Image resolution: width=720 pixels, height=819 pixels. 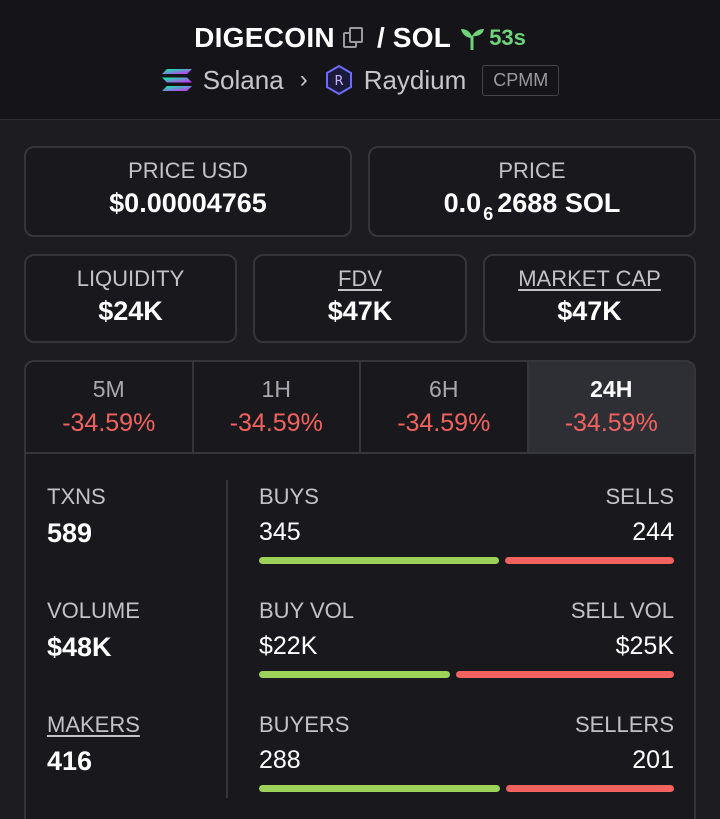 I want to click on makers-value: 416, so click(x=70, y=761).